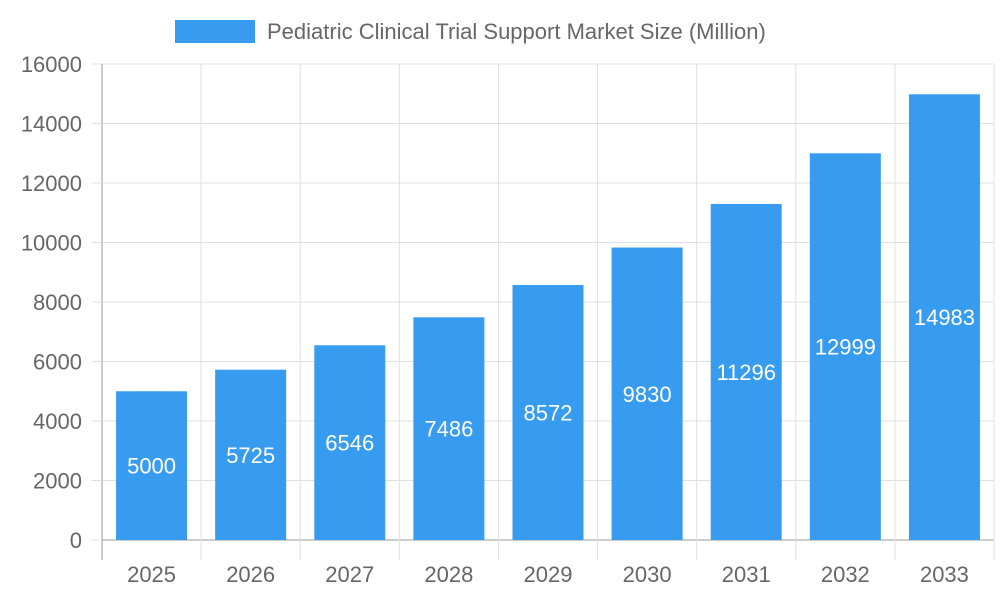 The width and height of the screenshot is (1000, 605). I want to click on y-tick-label: 12000, so click(51, 183).